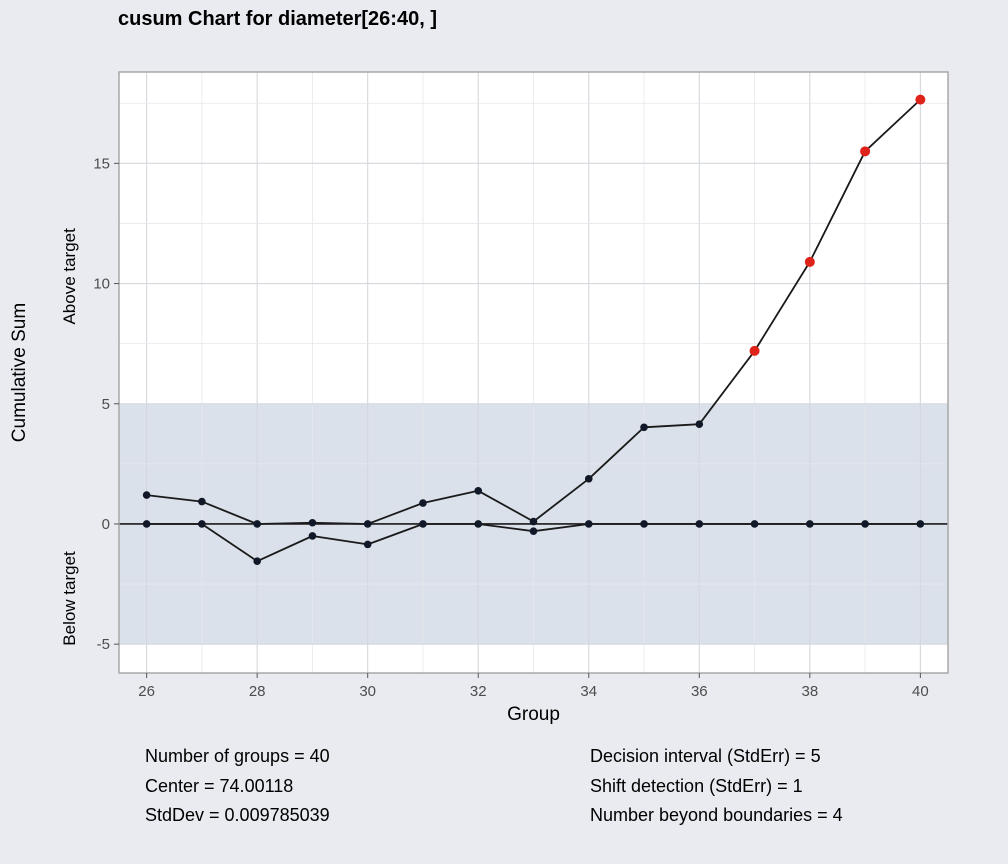 This screenshot has width=1008, height=864. I want to click on x-axis-title: Group, so click(533, 714).